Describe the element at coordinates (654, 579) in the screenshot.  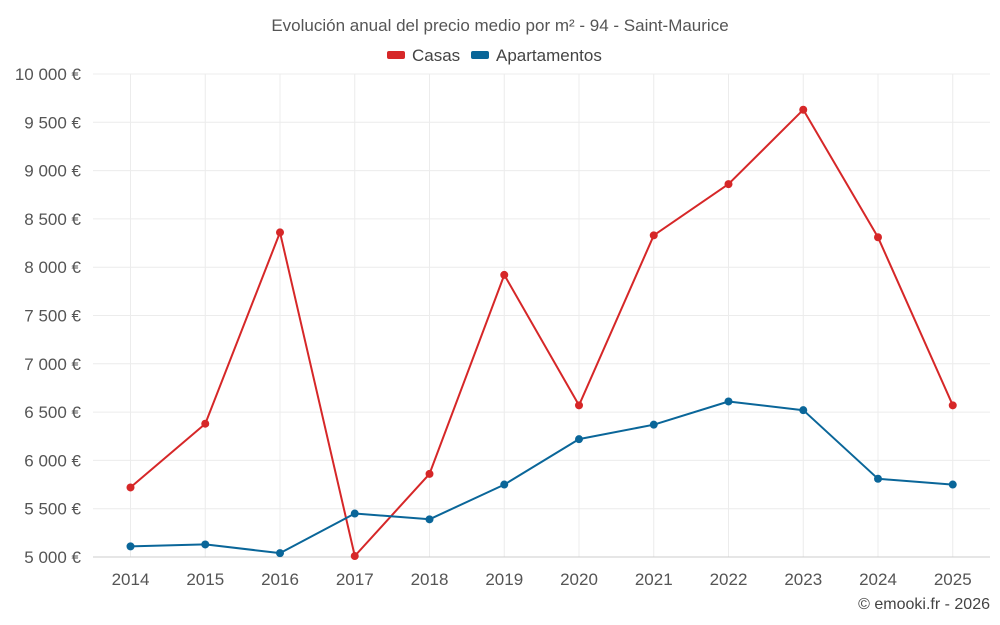
I see `x-tick-label: 2021` at that location.